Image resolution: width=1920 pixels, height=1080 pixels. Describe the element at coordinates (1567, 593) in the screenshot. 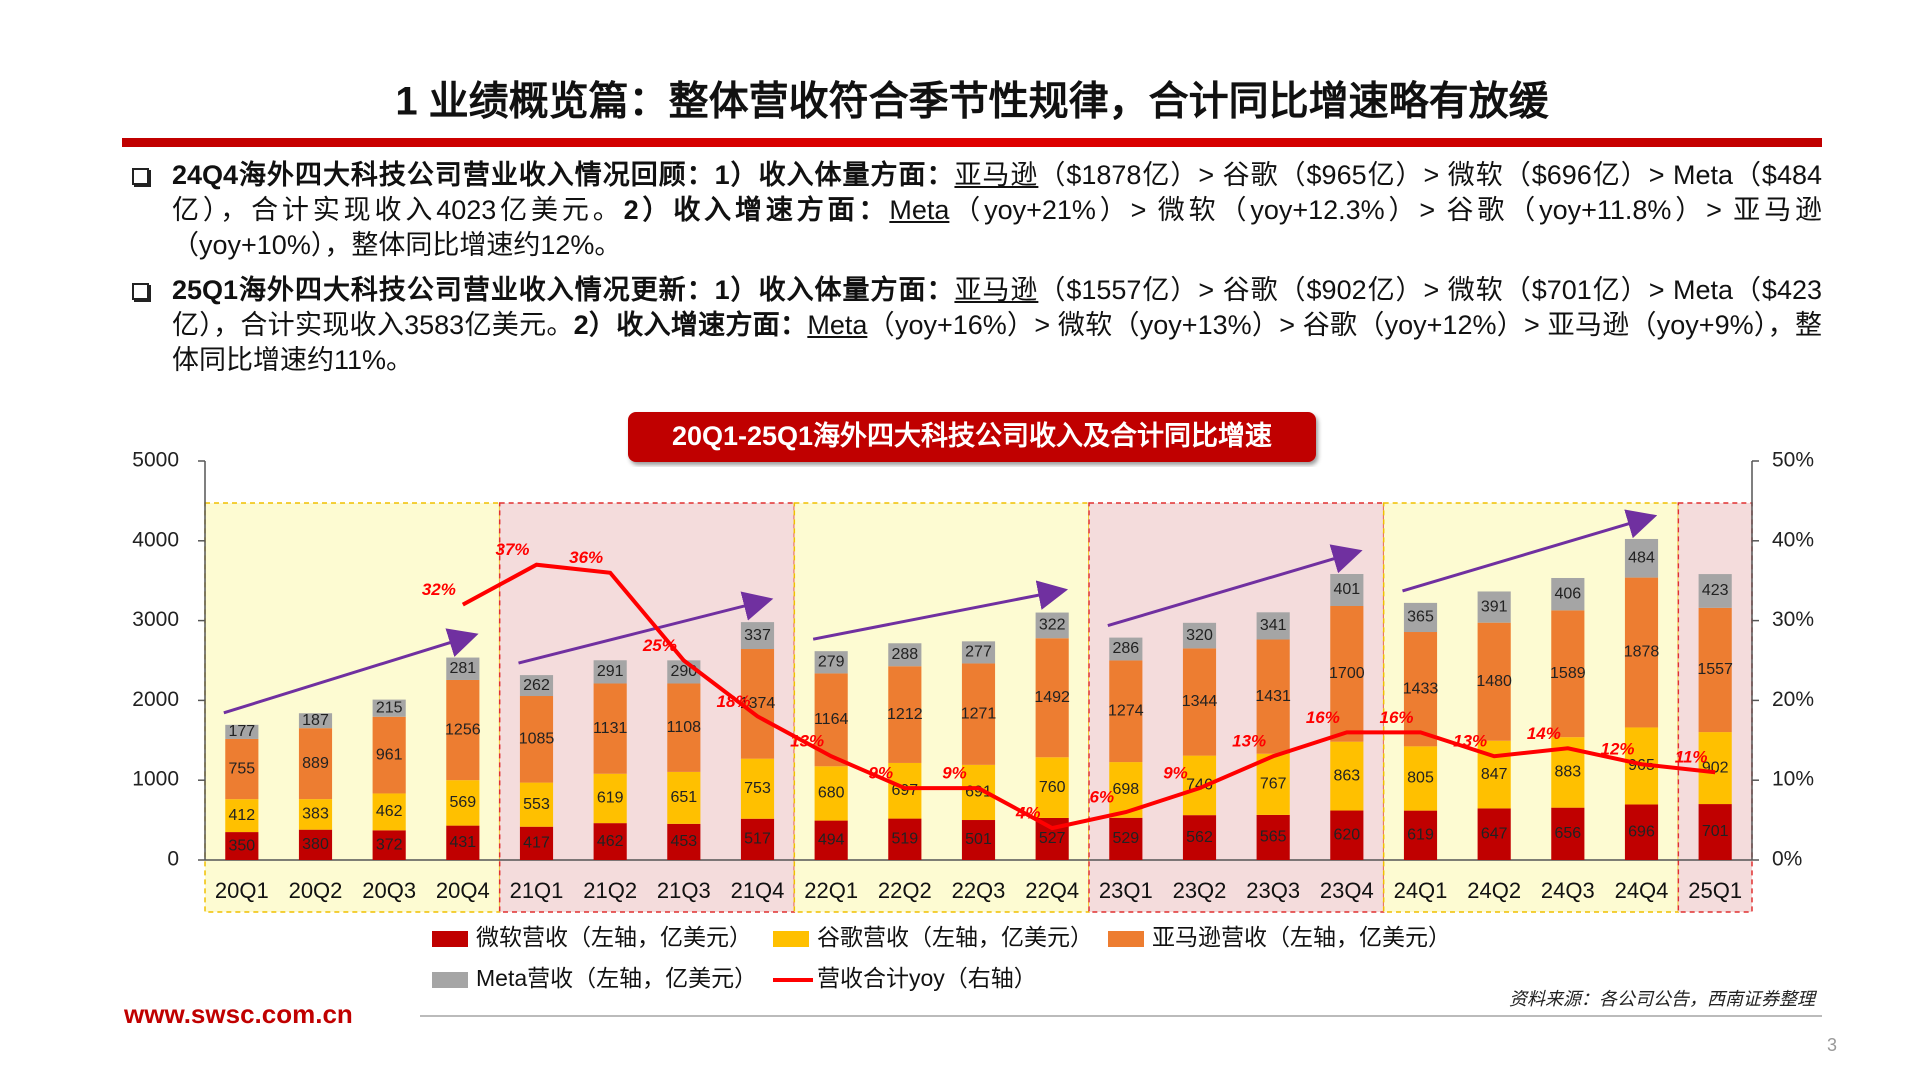

I see `data-label: 406` at that location.